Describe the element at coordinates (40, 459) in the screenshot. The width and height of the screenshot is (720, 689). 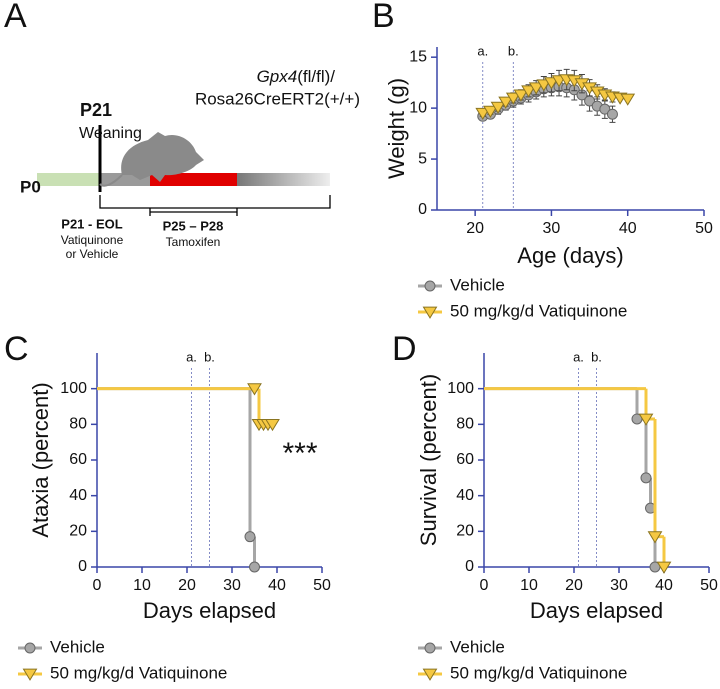
I see `y-axis-label: Ataxia (percent)` at that location.